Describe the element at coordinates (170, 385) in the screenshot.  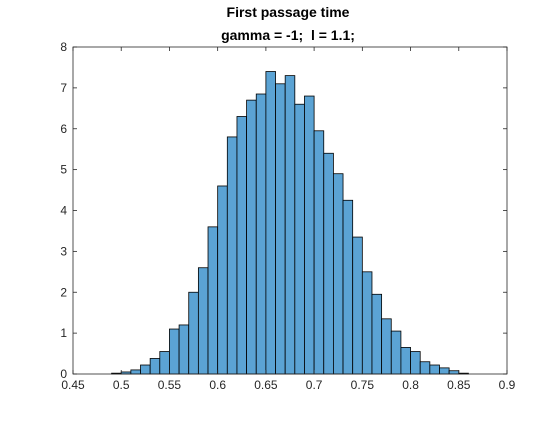
I see `x-tick-label: 0.55` at that location.